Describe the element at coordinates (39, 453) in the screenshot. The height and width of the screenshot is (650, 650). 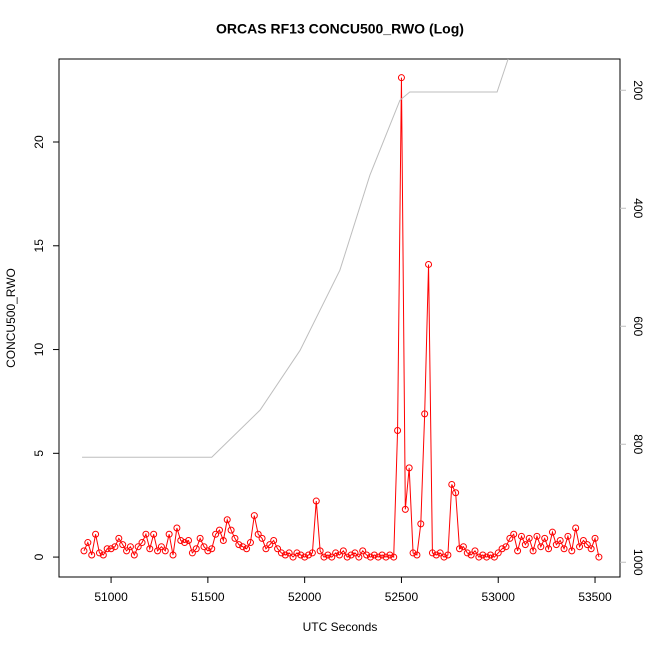
I see `y-tick-label: 5` at that location.